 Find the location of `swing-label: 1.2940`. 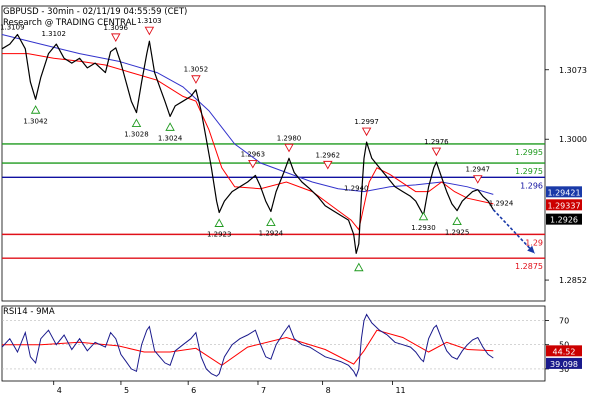

swing-label: 1.2940 is located at coordinates (356, 188).